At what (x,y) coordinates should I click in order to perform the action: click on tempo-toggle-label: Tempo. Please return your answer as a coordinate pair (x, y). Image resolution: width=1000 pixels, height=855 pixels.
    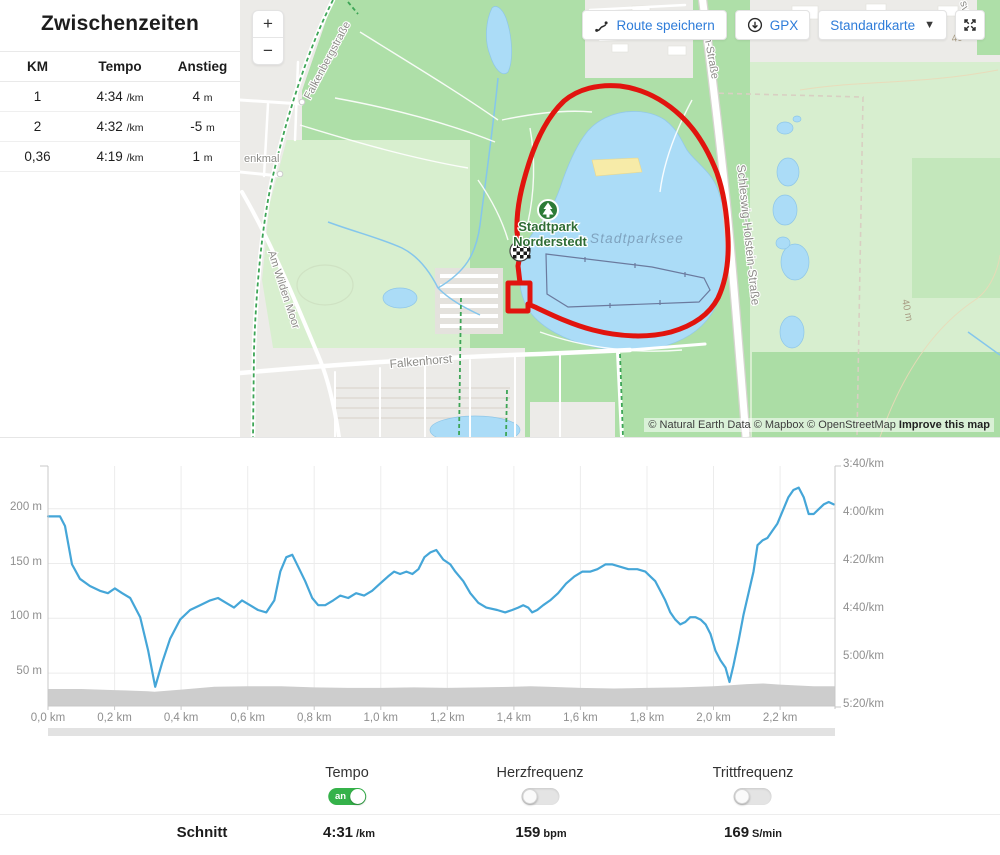
    Looking at the image, I should click on (347, 773).